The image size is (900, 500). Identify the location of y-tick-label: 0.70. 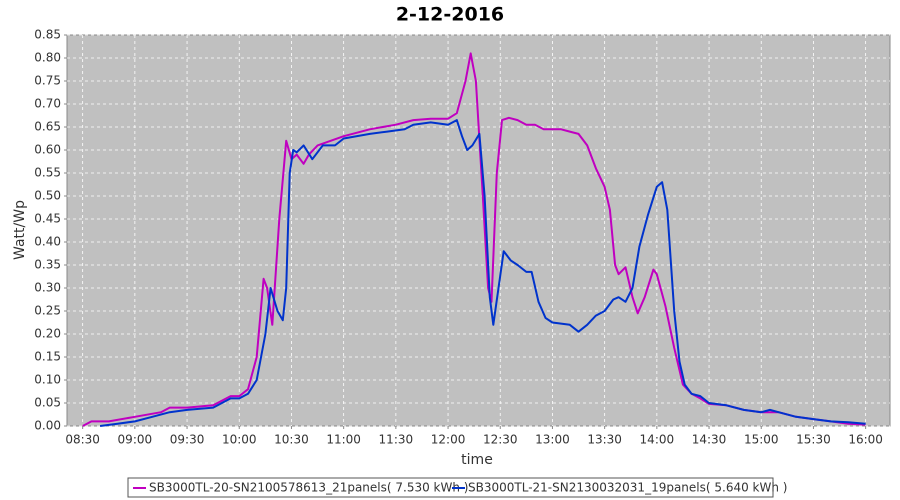
(47, 104).